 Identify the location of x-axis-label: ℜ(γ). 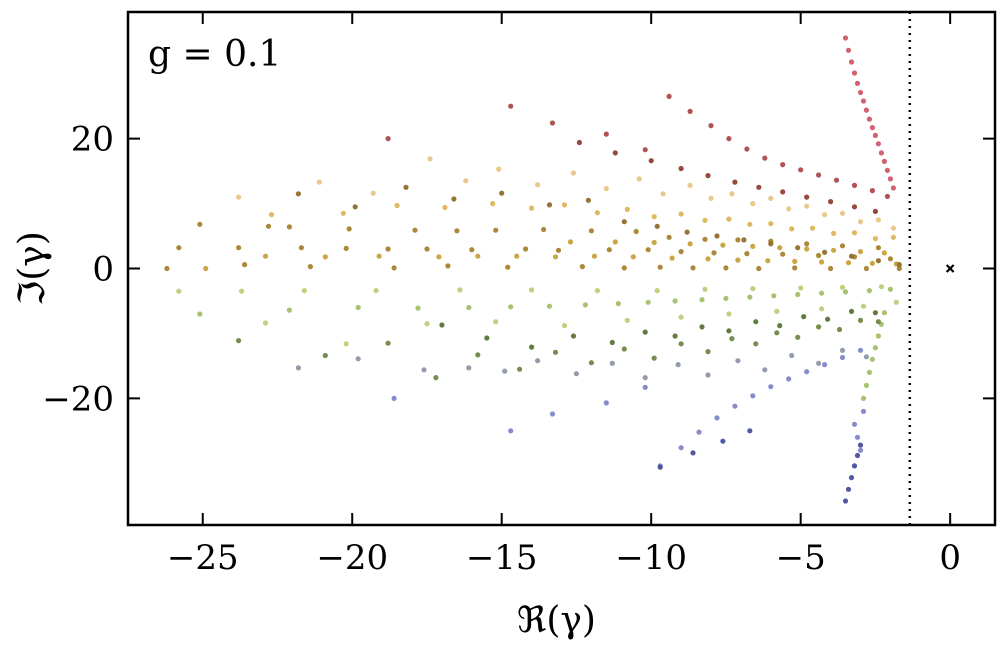
(556, 620).